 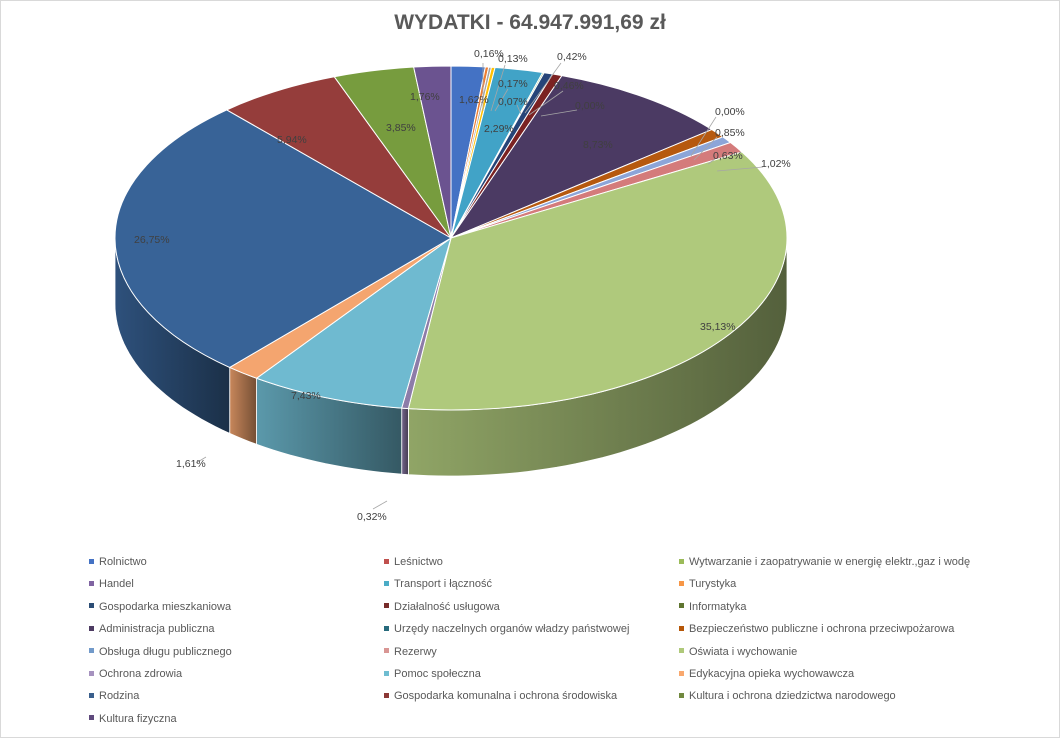 What do you see at coordinates (743, 651) in the screenshot?
I see `legend-label: Oświata i wychowanie` at bounding box center [743, 651].